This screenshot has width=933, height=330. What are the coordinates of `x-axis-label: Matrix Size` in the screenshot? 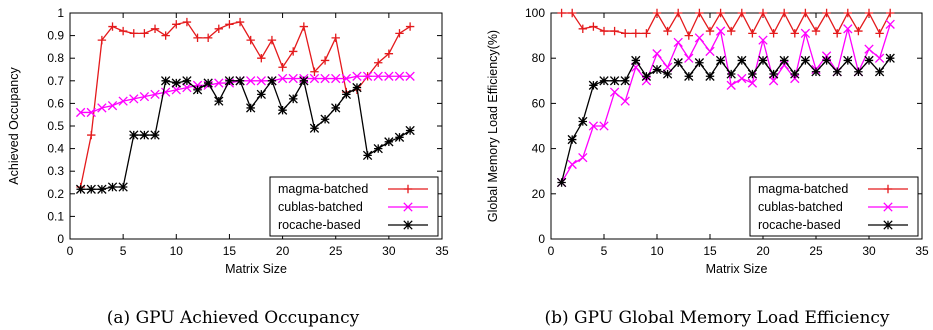 It's located at (256, 269).